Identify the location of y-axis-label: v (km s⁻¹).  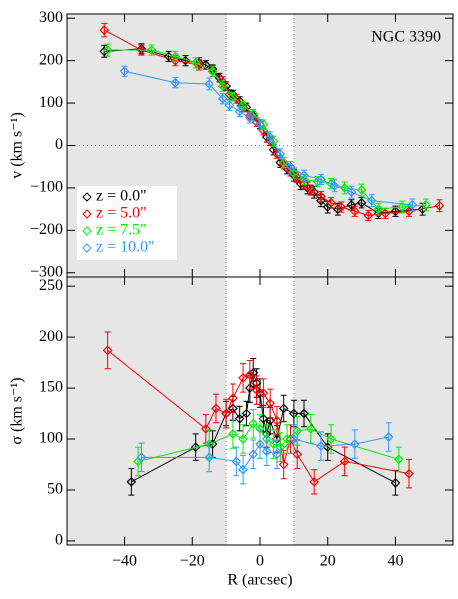
(17, 145).